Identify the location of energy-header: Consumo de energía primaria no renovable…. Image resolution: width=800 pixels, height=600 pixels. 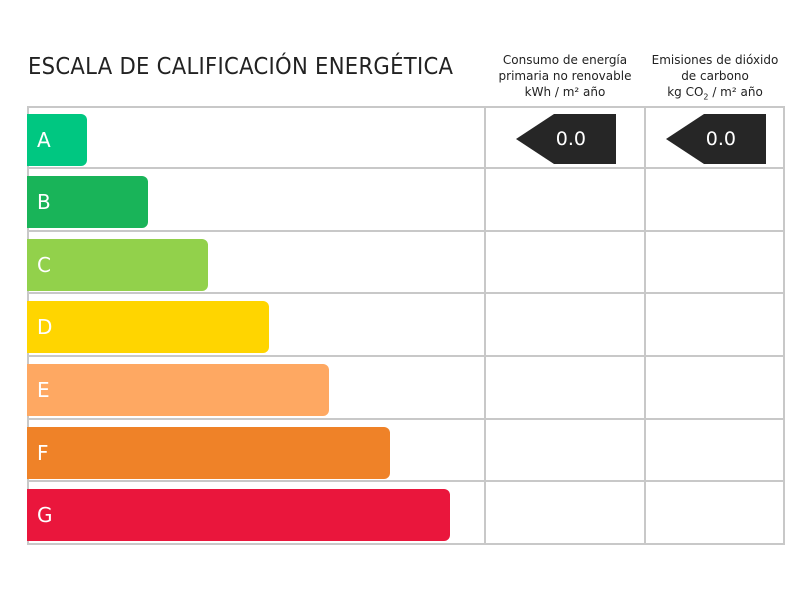
(565, 76).